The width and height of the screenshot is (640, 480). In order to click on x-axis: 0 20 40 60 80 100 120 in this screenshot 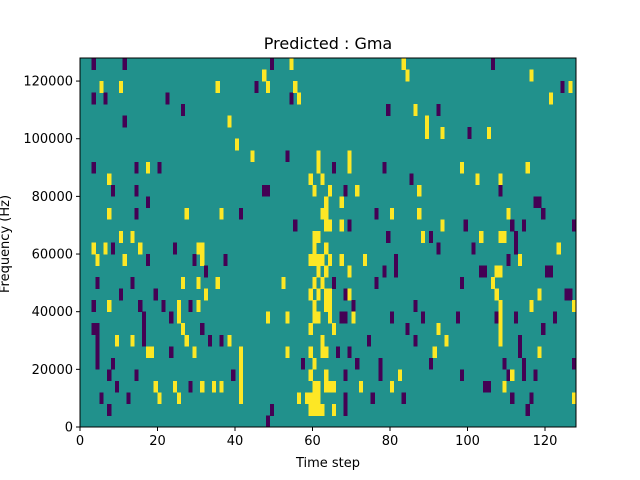, I will do `click(316, 438)`.